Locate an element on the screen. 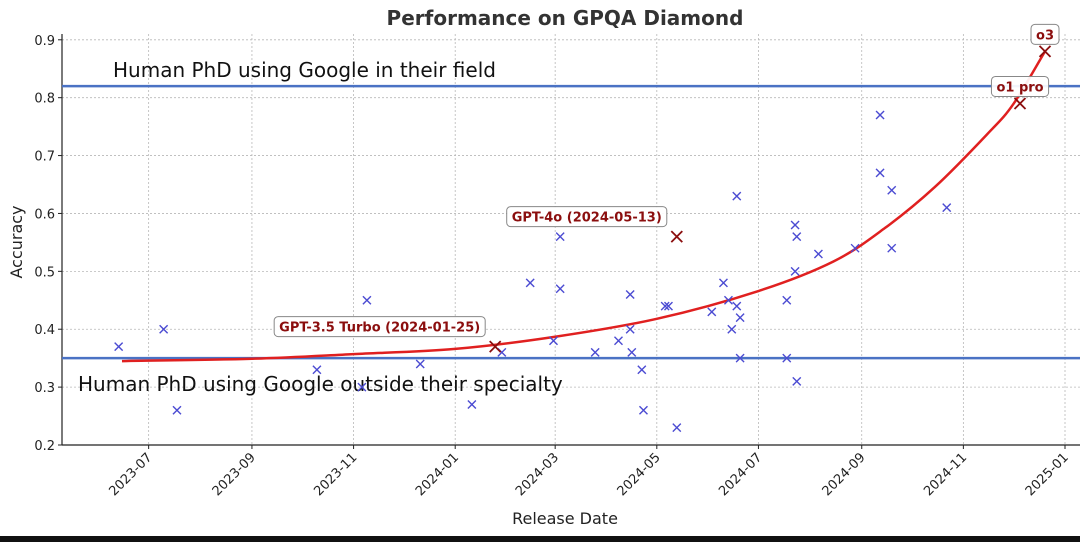  bottom-border is located at coordinates (540, 539).